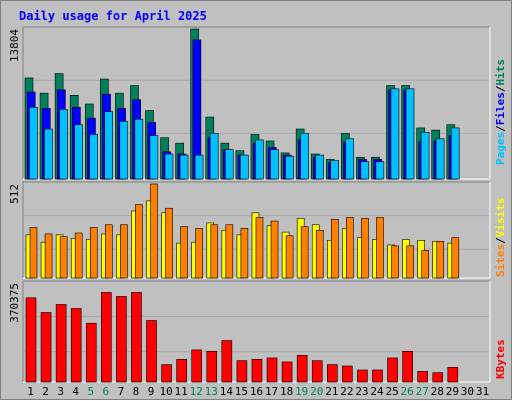  I want to click on x-tick-label-day-19: 19, so click(301, 391).